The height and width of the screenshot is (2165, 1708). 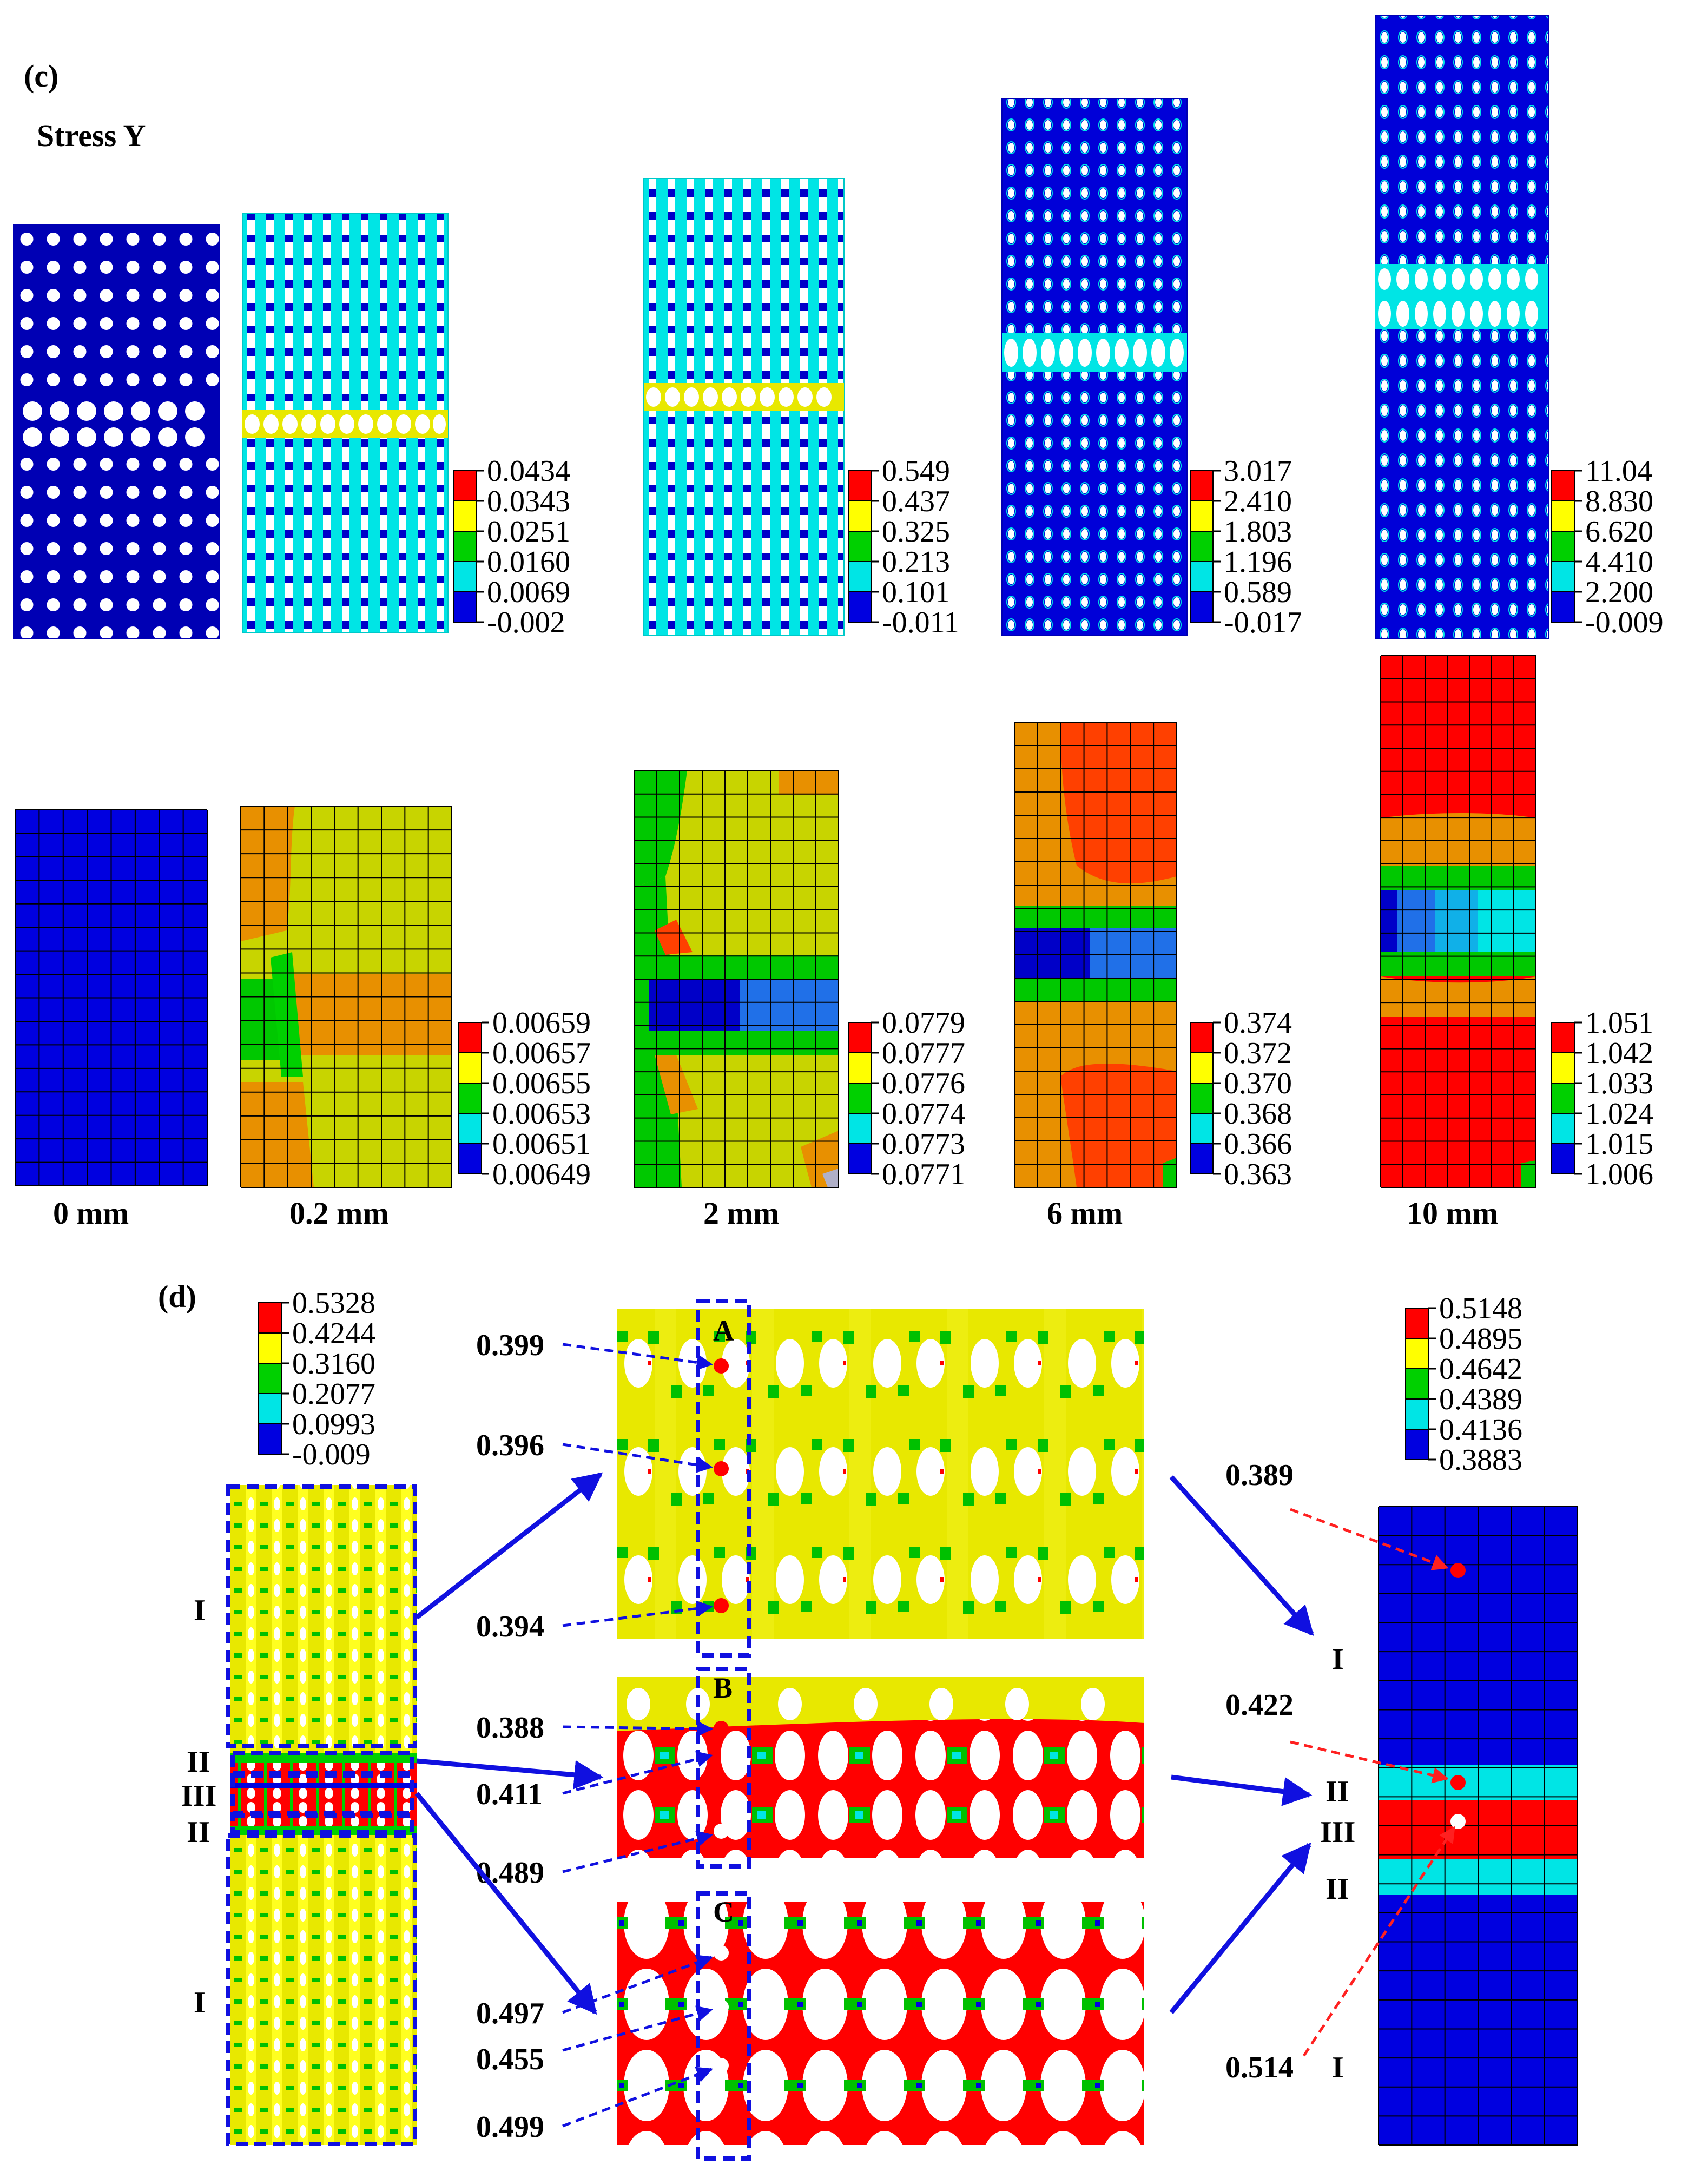 I want to click on legend-label: -0.009, so click(x=1625, y=622).